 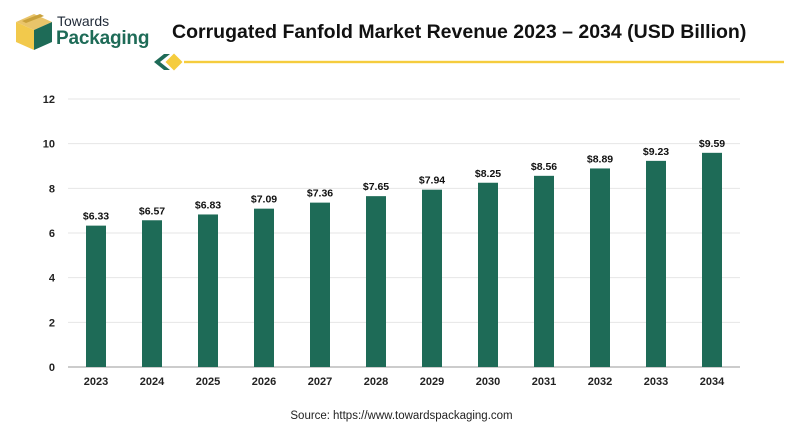 I want to click on y-tick-label: 12, so click(x=49, y=100).